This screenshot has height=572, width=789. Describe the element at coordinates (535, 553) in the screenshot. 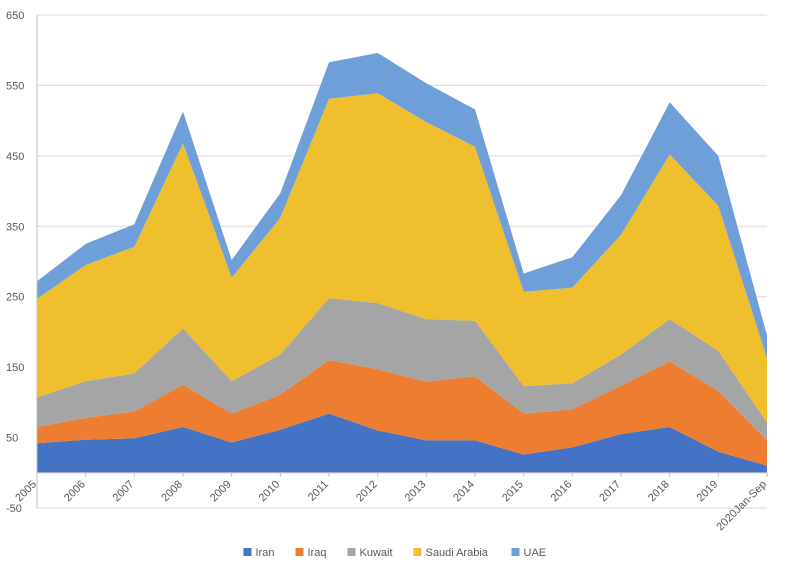

I see `legend-label: UAE` at that location.